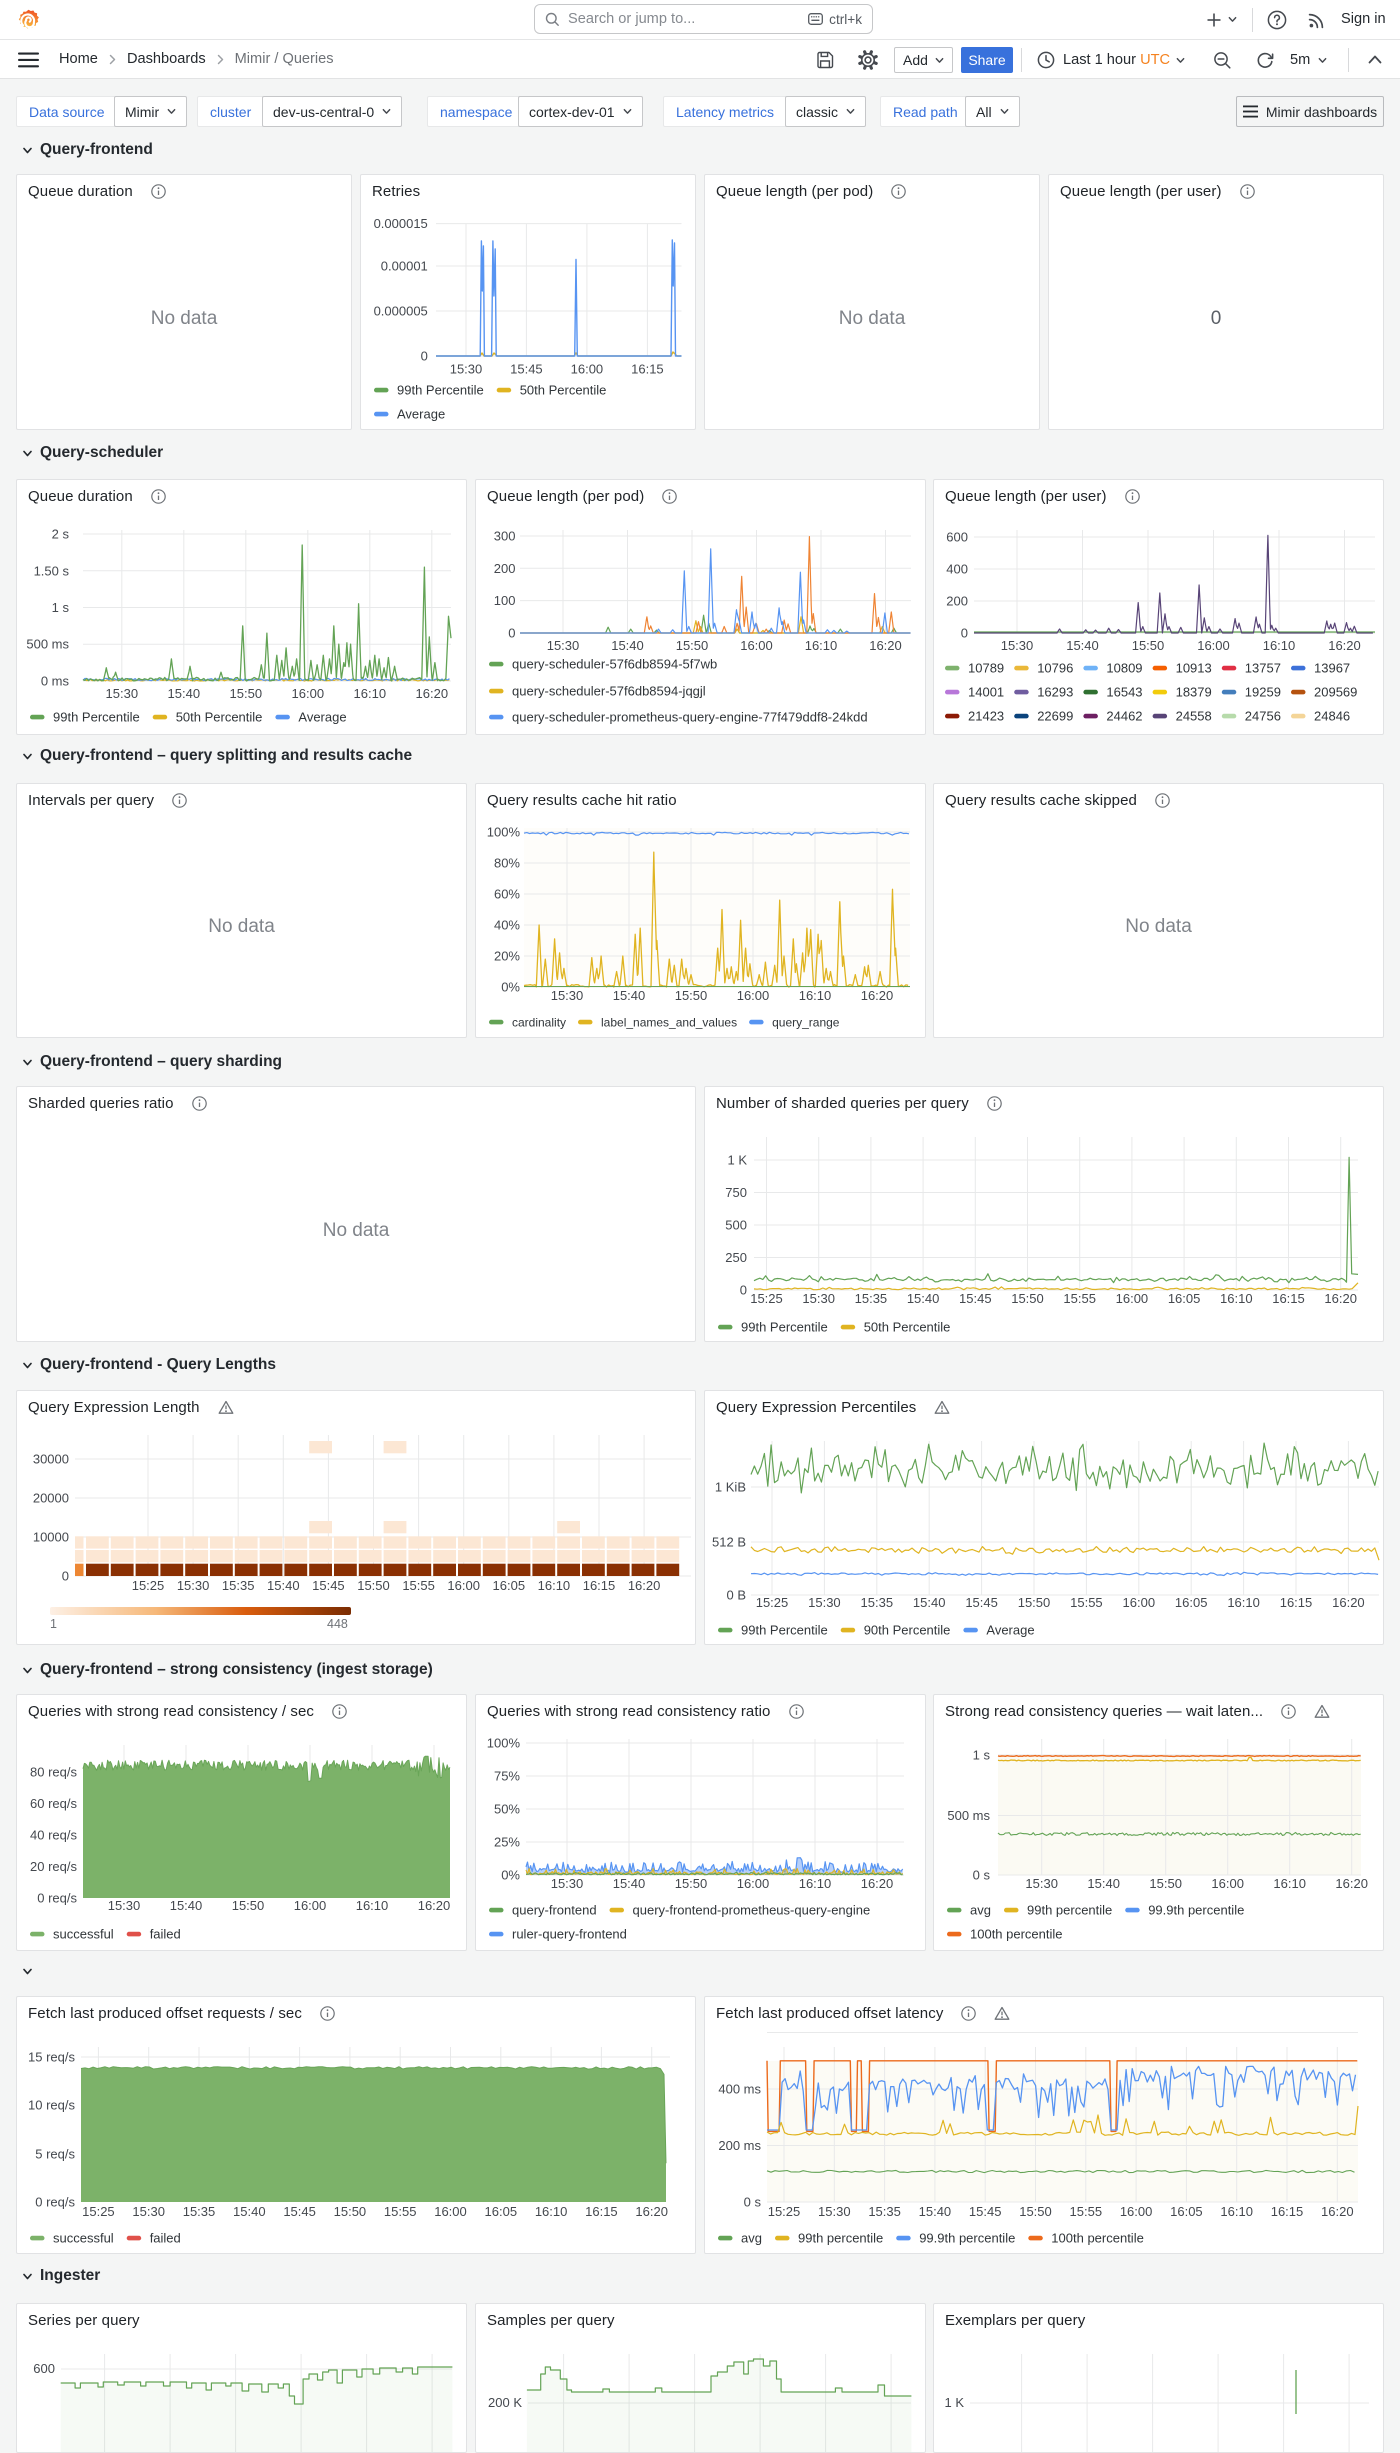 The image size is (1400, 2453). What do you see at coordinates (53, 1835) in the screenshot?
I see `svg-text: 40 req/s` at bounding box center [53, 1835].